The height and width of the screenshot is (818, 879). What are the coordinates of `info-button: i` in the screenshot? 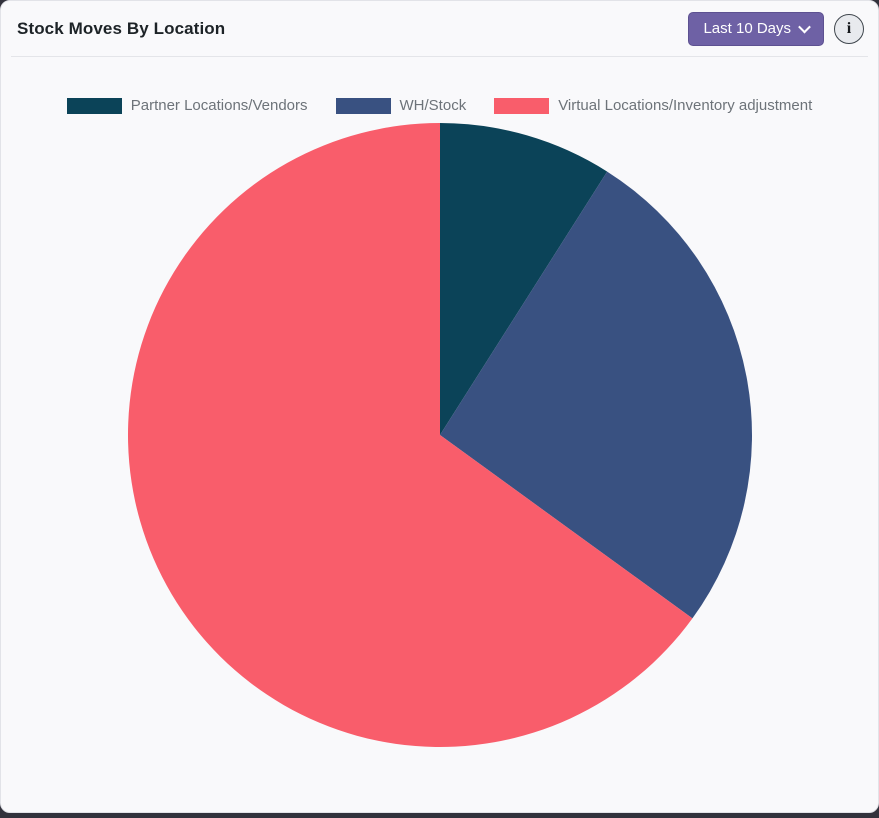 It's located at (849, 29).